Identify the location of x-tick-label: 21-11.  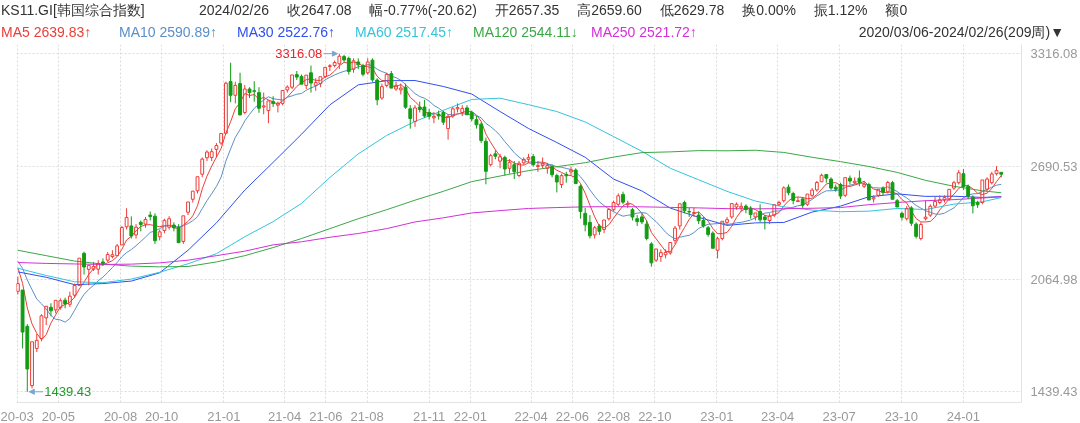
(429, 415).